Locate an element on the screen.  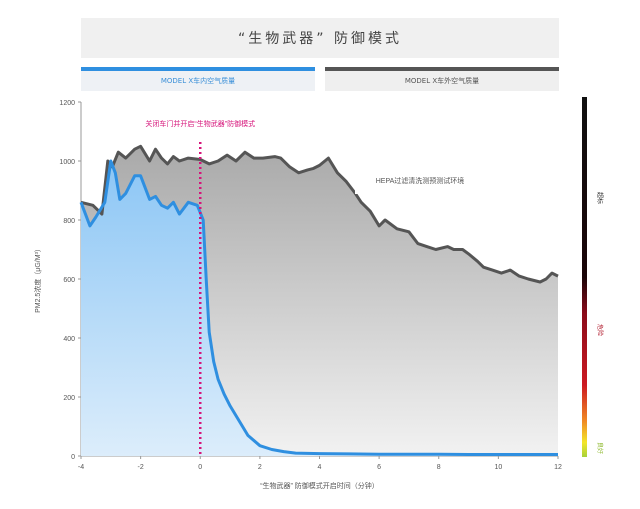
x-tick-label: -2 is located at coordinates (141, 467).